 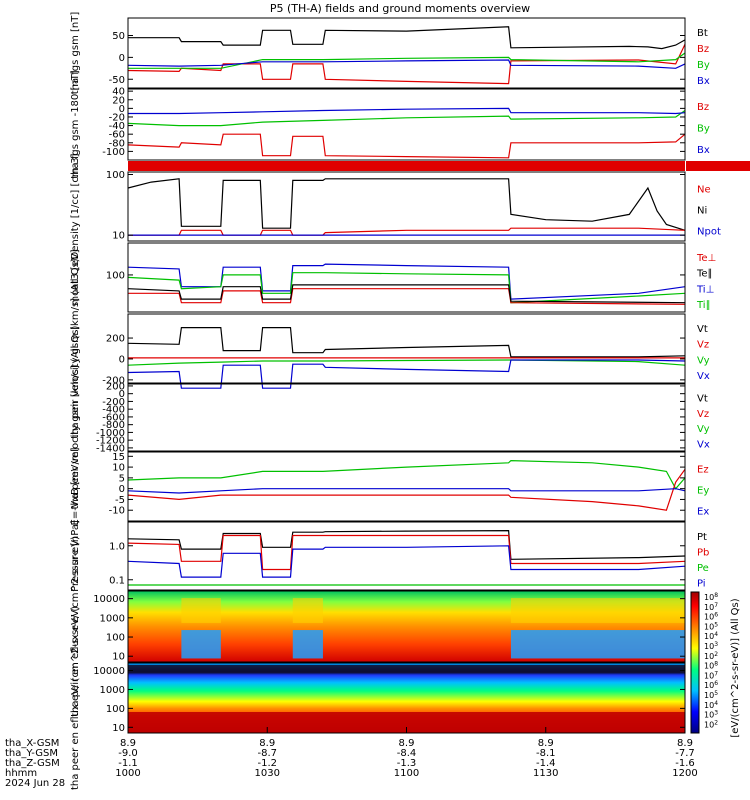 I want to click on series-Pb, so click(x=406, y=552).